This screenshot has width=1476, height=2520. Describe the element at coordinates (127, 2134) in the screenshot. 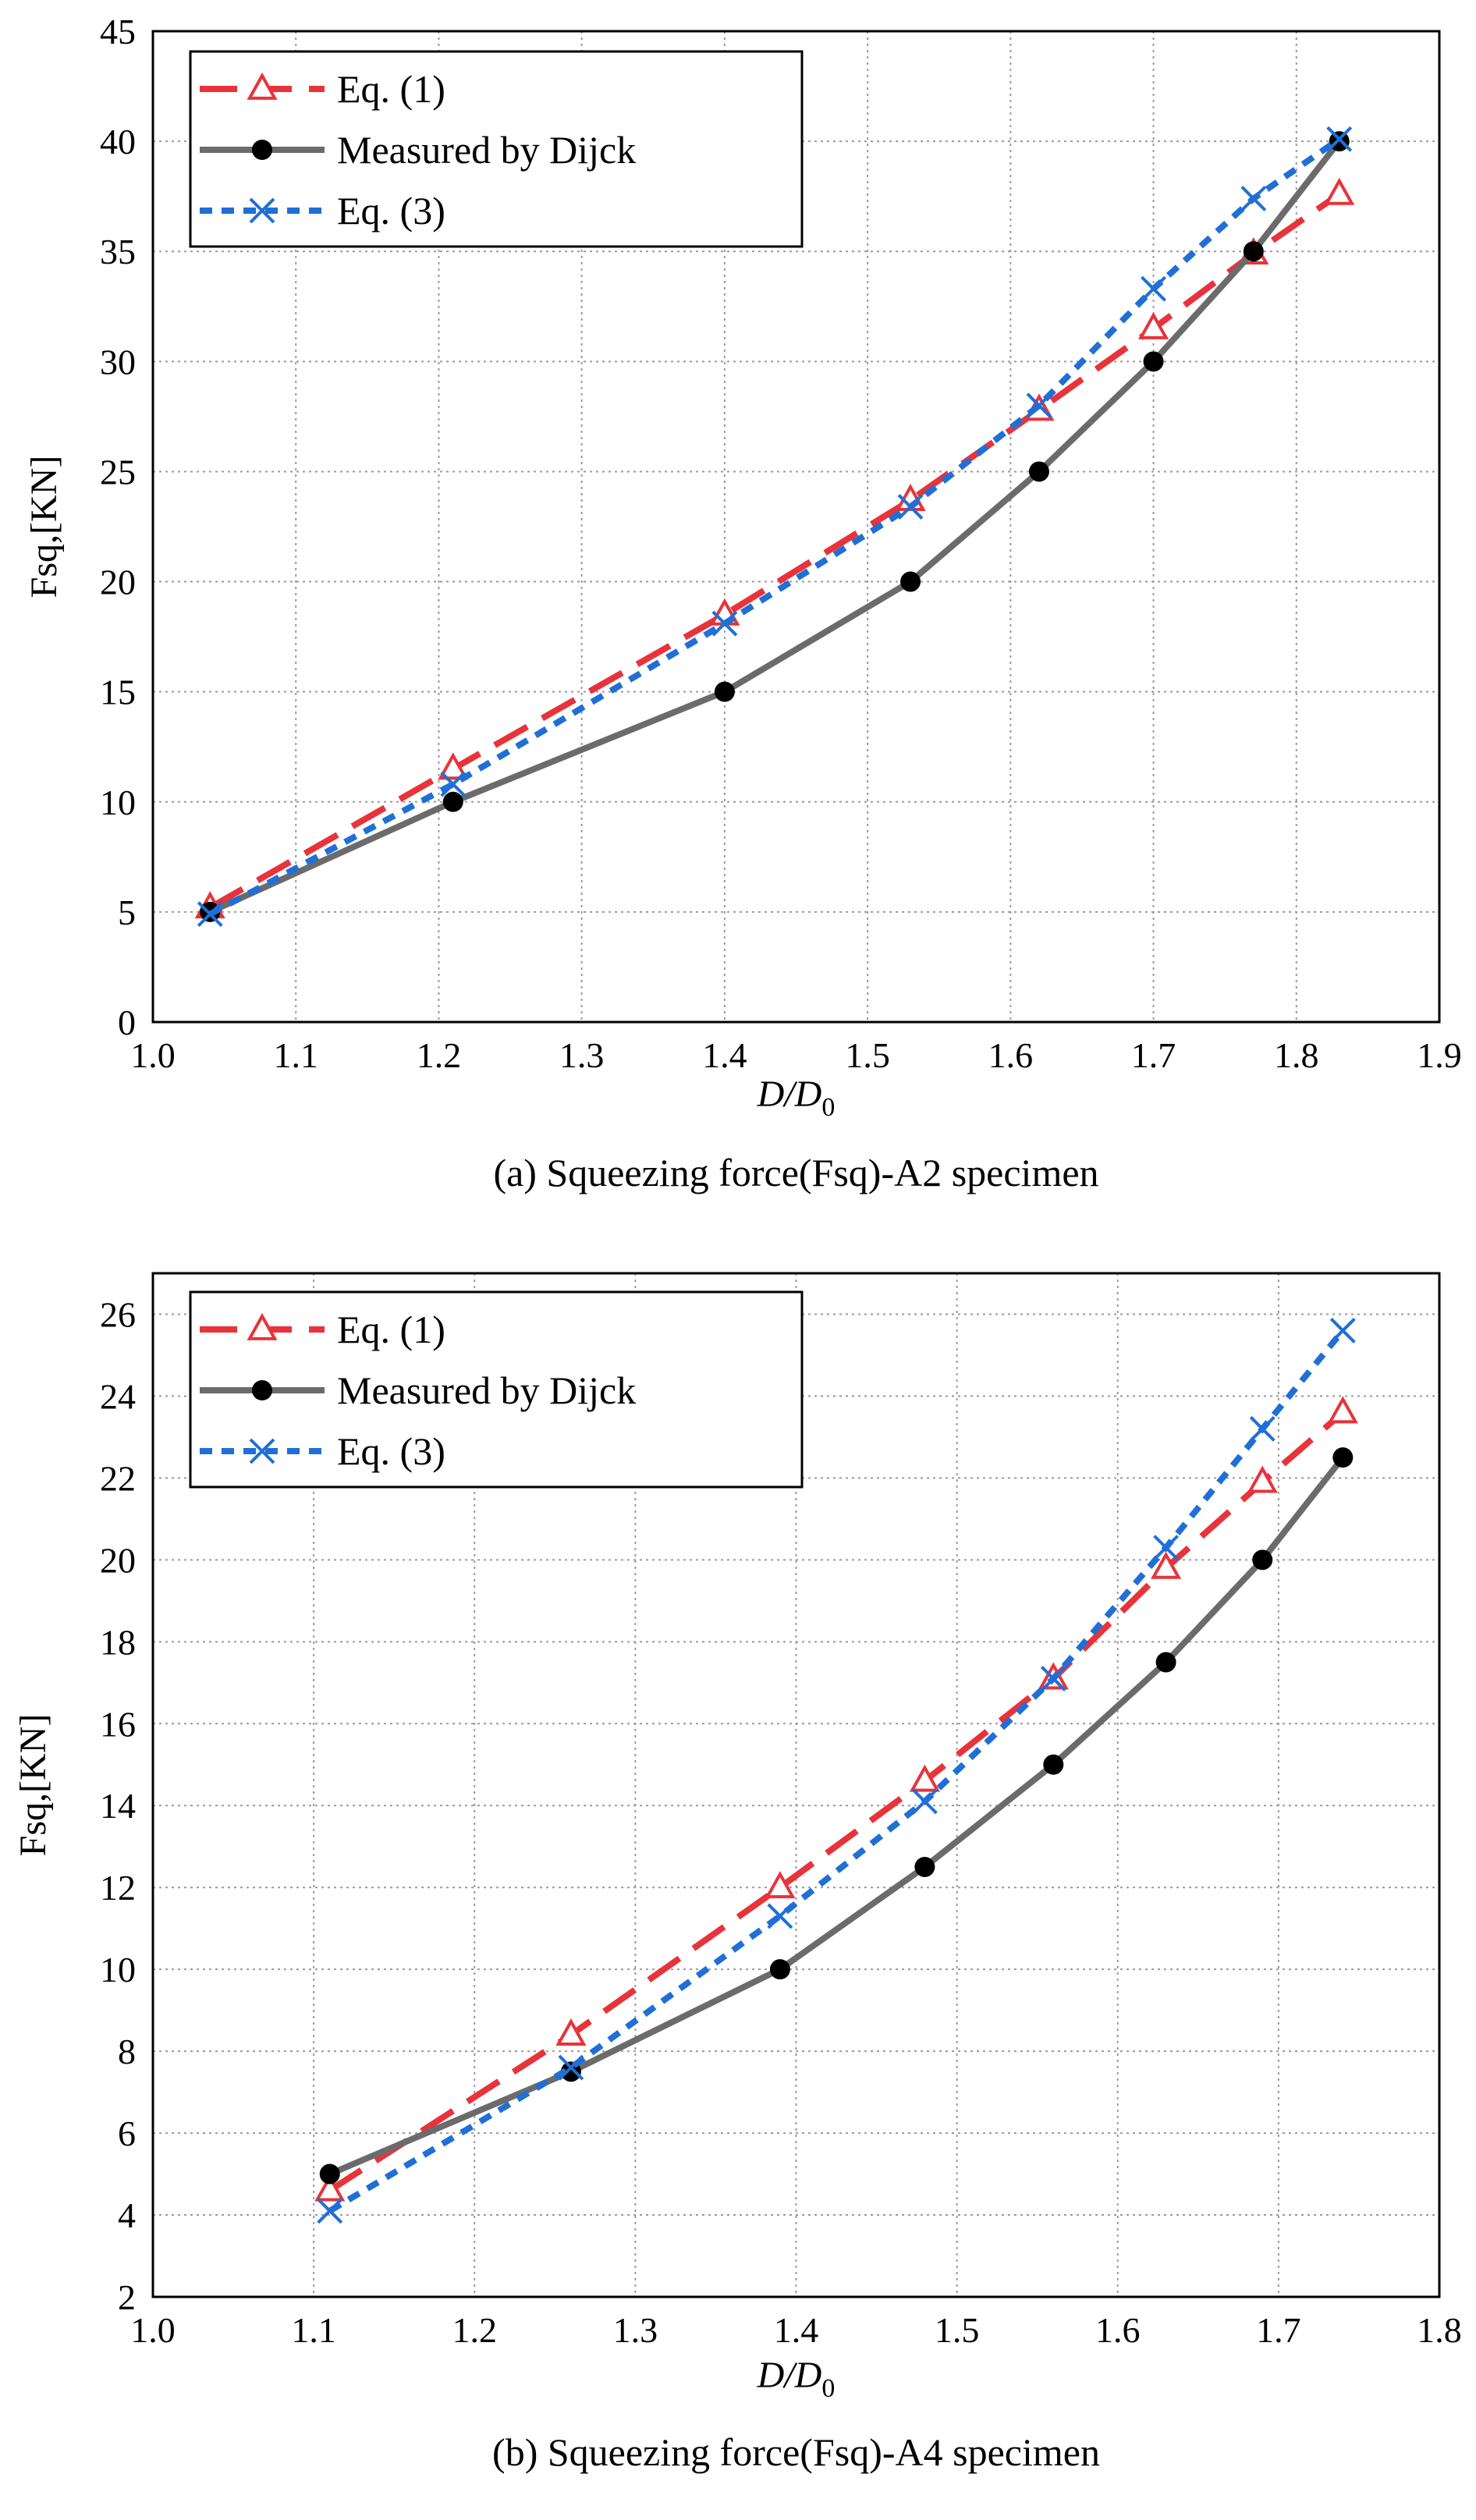

I see `y-tick-label: 6` at that location.